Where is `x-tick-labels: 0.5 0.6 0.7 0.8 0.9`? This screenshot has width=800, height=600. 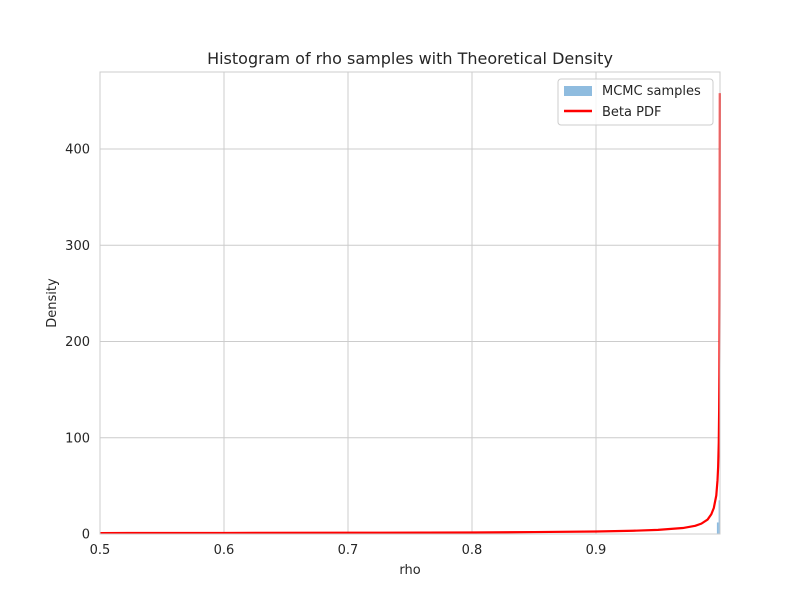
x-tick-labels: 0.5 0.6 0.7 0.8 0.9 is located at coordinates (348, 550).